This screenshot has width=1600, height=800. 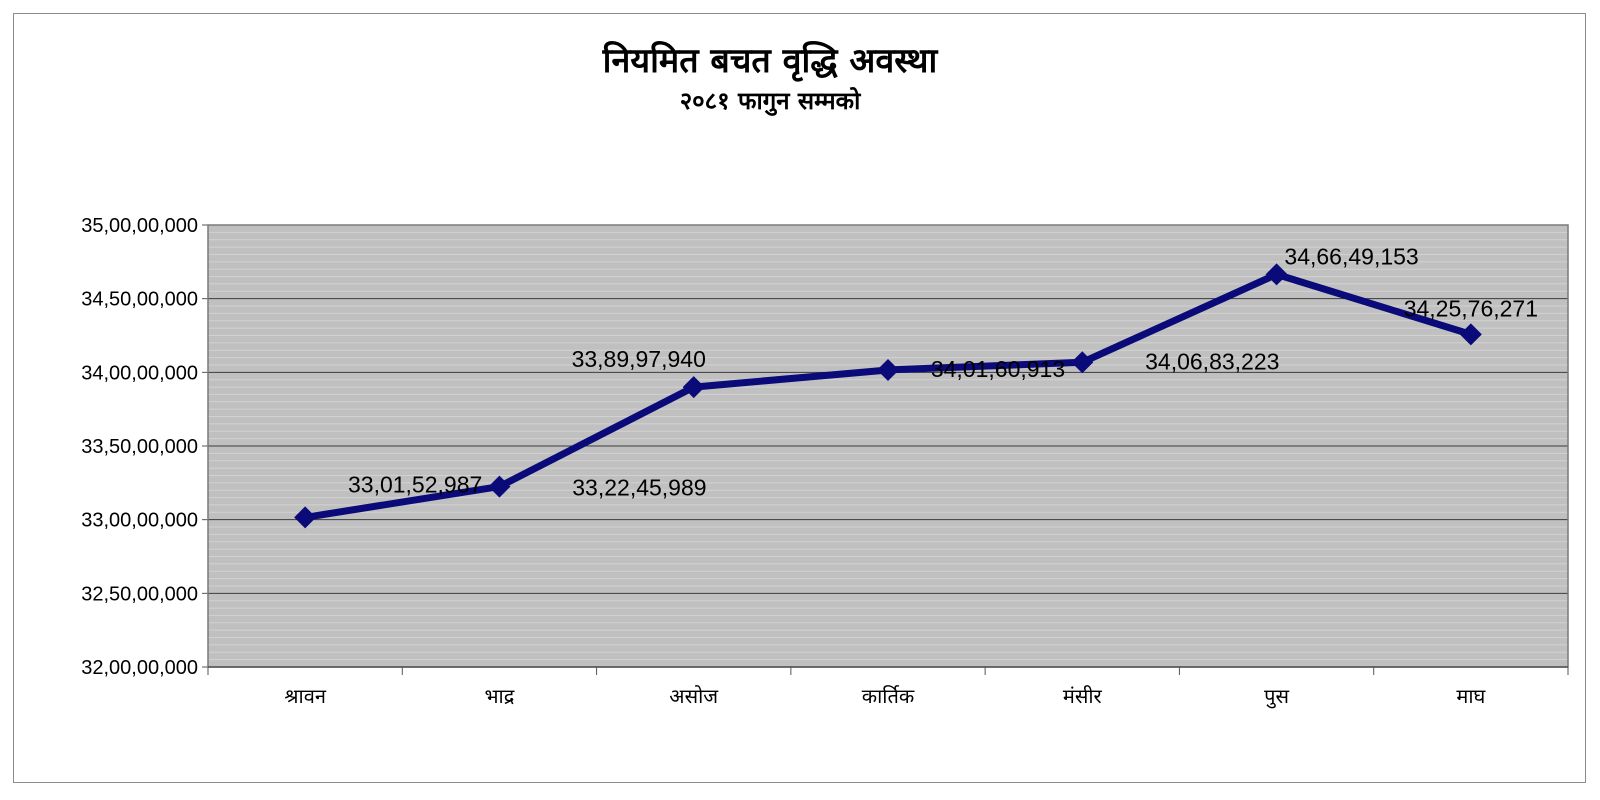 I want to click on data-label: 33,01,52,987, so click(x=415, y=484).